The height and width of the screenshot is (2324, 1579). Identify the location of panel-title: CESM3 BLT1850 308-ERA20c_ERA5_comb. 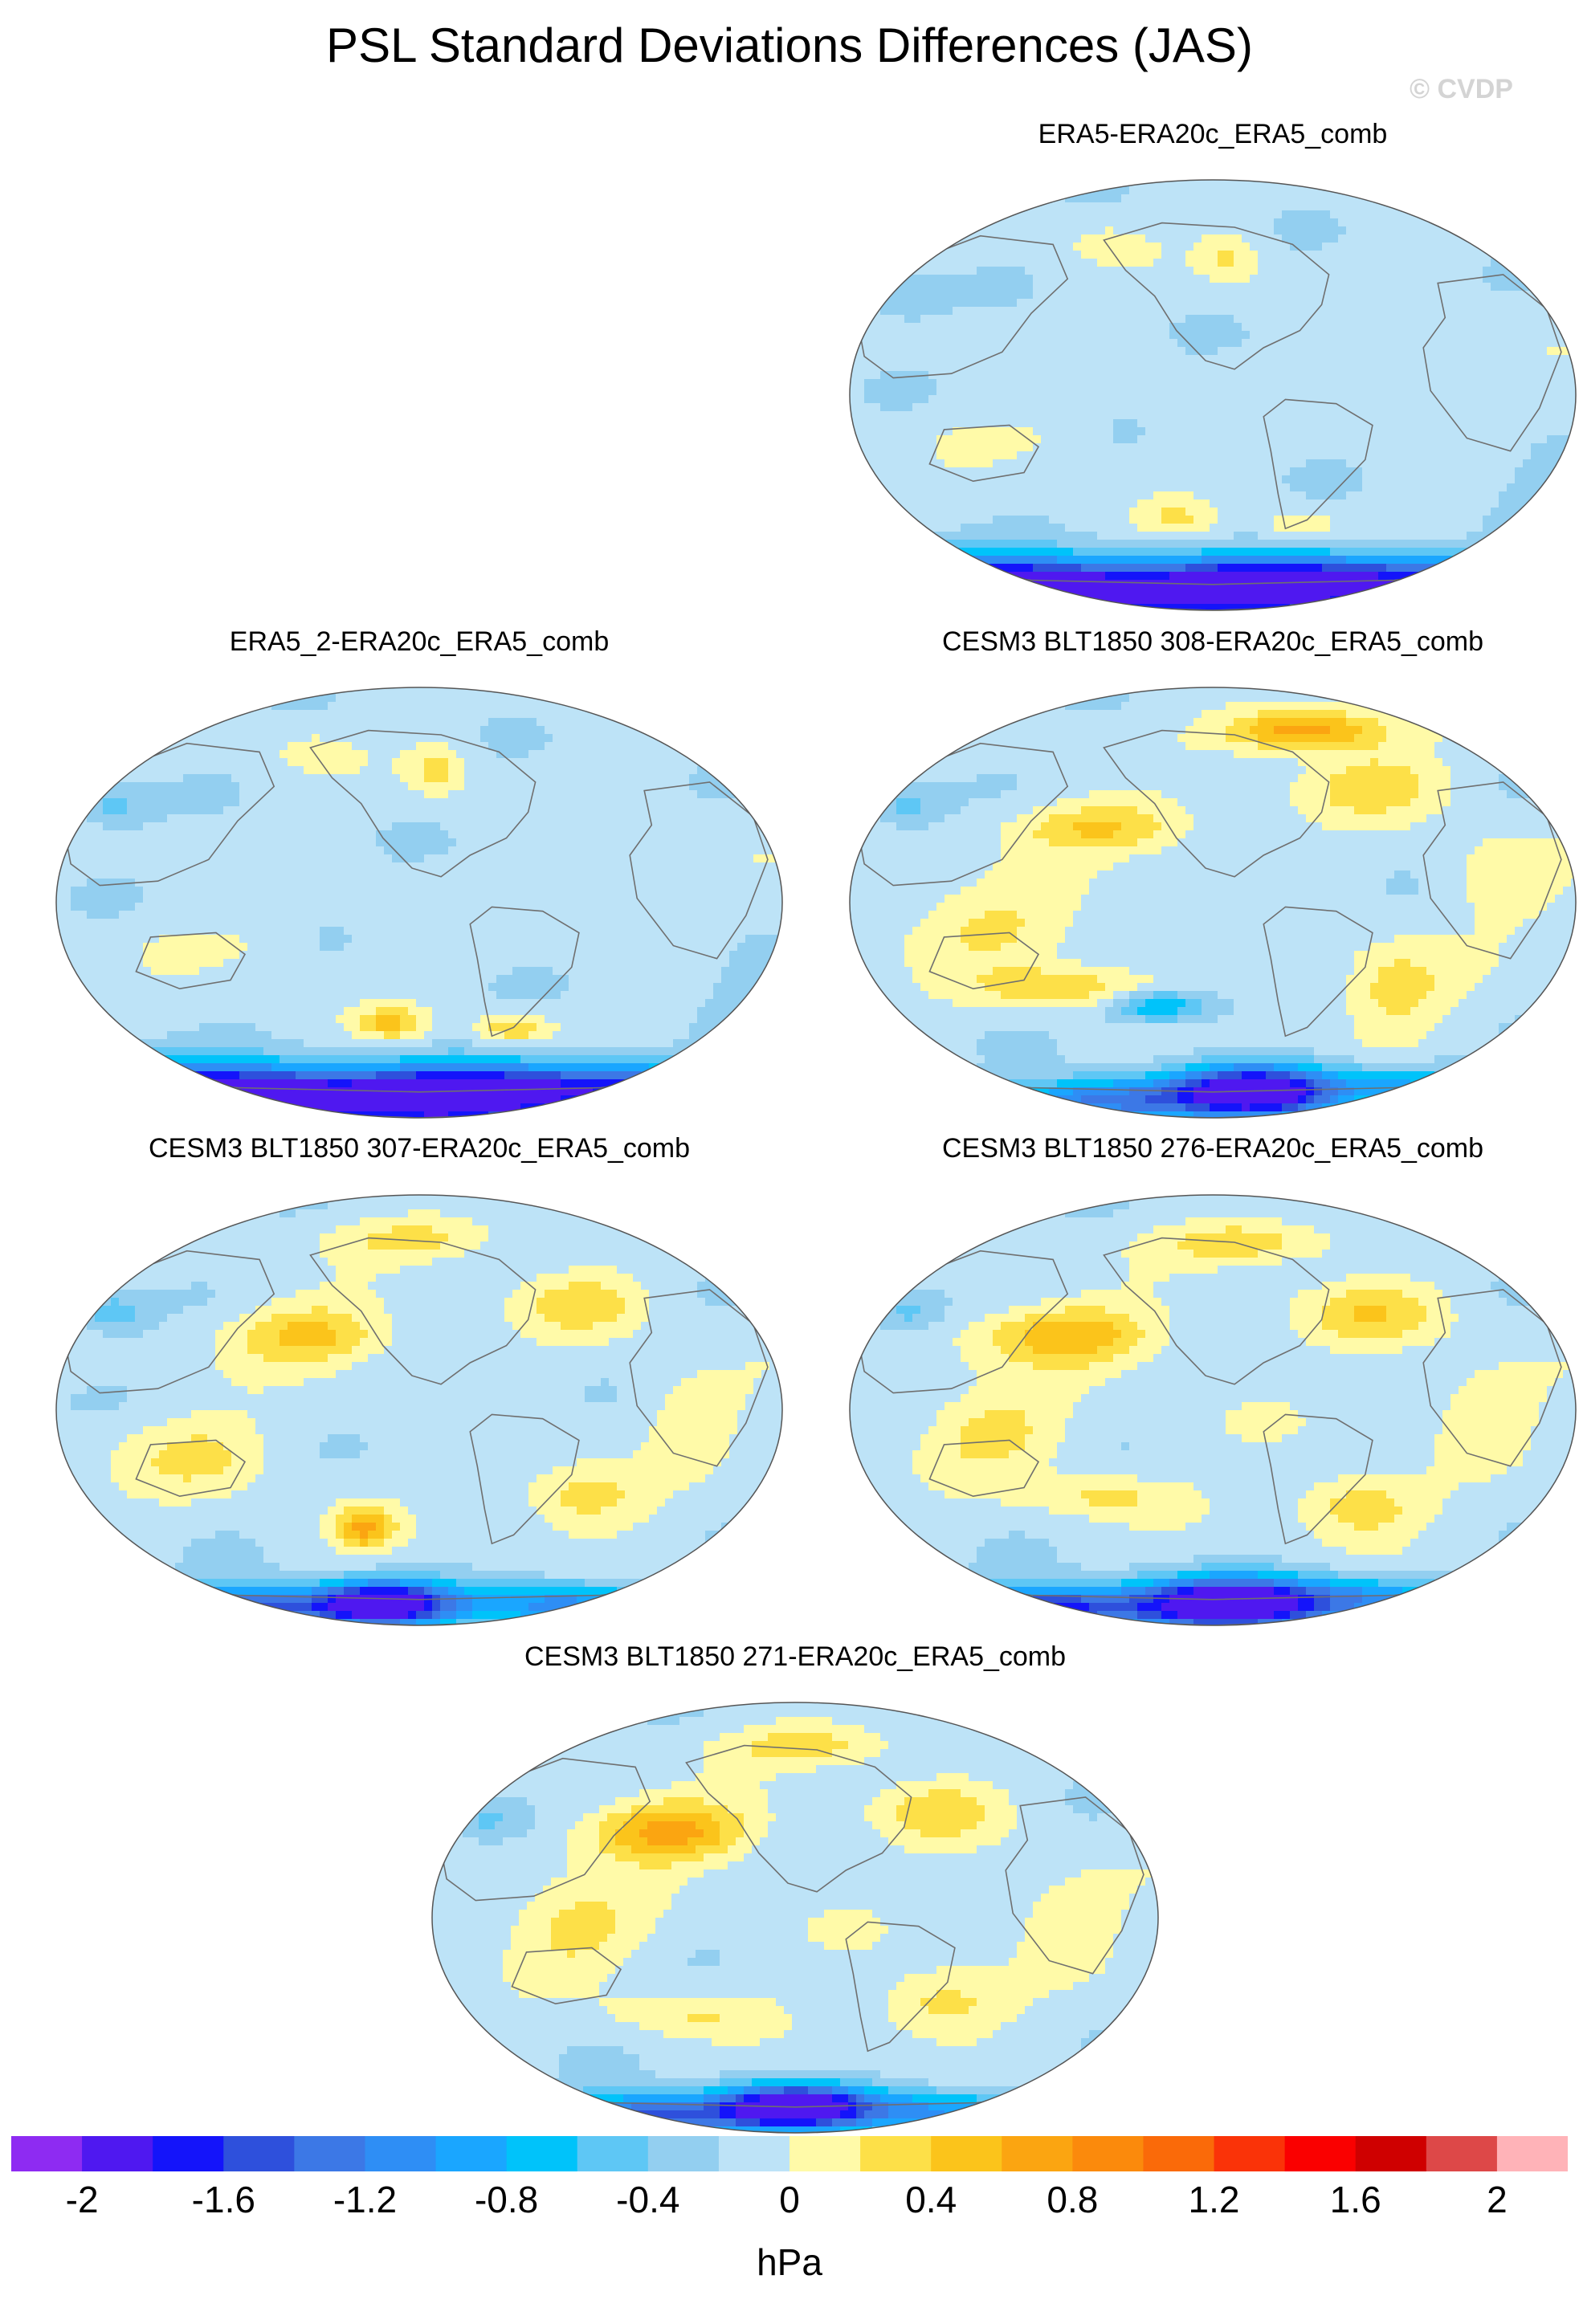
(1155, 642).